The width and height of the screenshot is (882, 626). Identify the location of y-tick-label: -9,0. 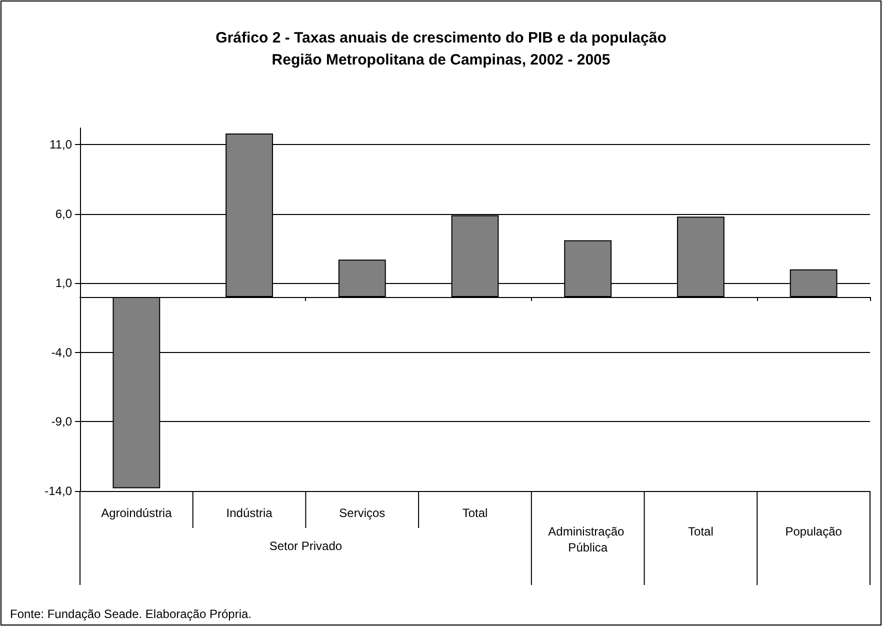
(61, 421).